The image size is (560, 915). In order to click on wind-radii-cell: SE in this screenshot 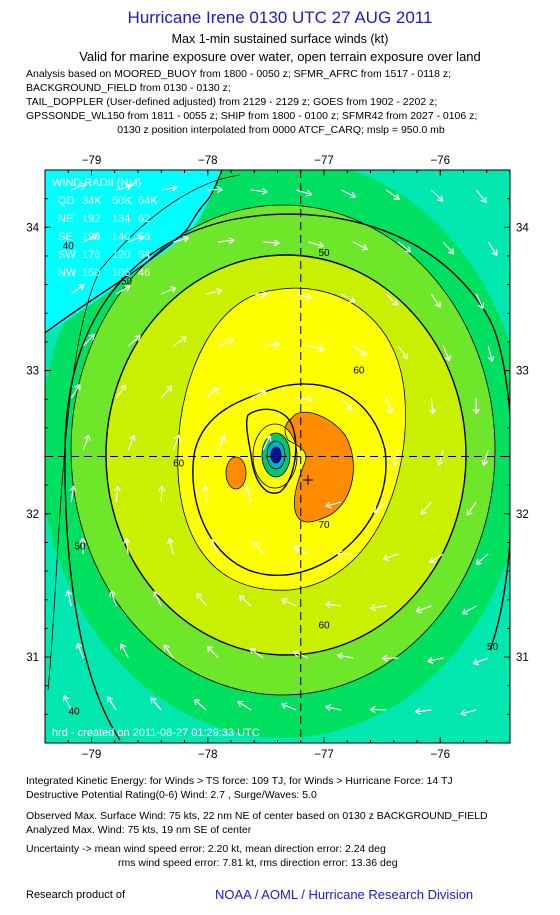, I will do `click(65, 237)`.